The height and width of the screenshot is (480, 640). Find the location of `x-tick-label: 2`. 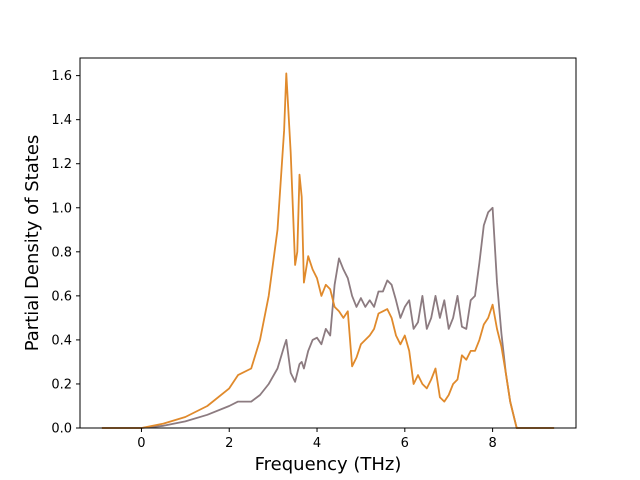

x-tick-label: 2 is located at coordinates (229, 443).